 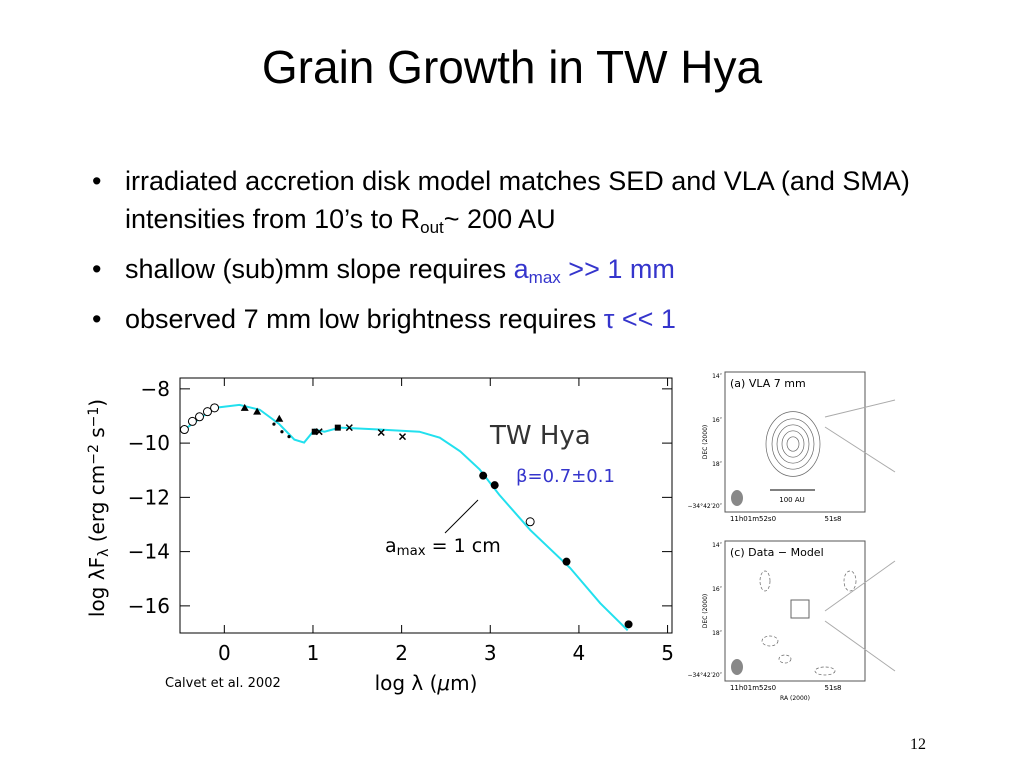 What do you see at coordinates (800, 609) in the screenshot?
I see `zoom-box` at bounding box center [800, 609].